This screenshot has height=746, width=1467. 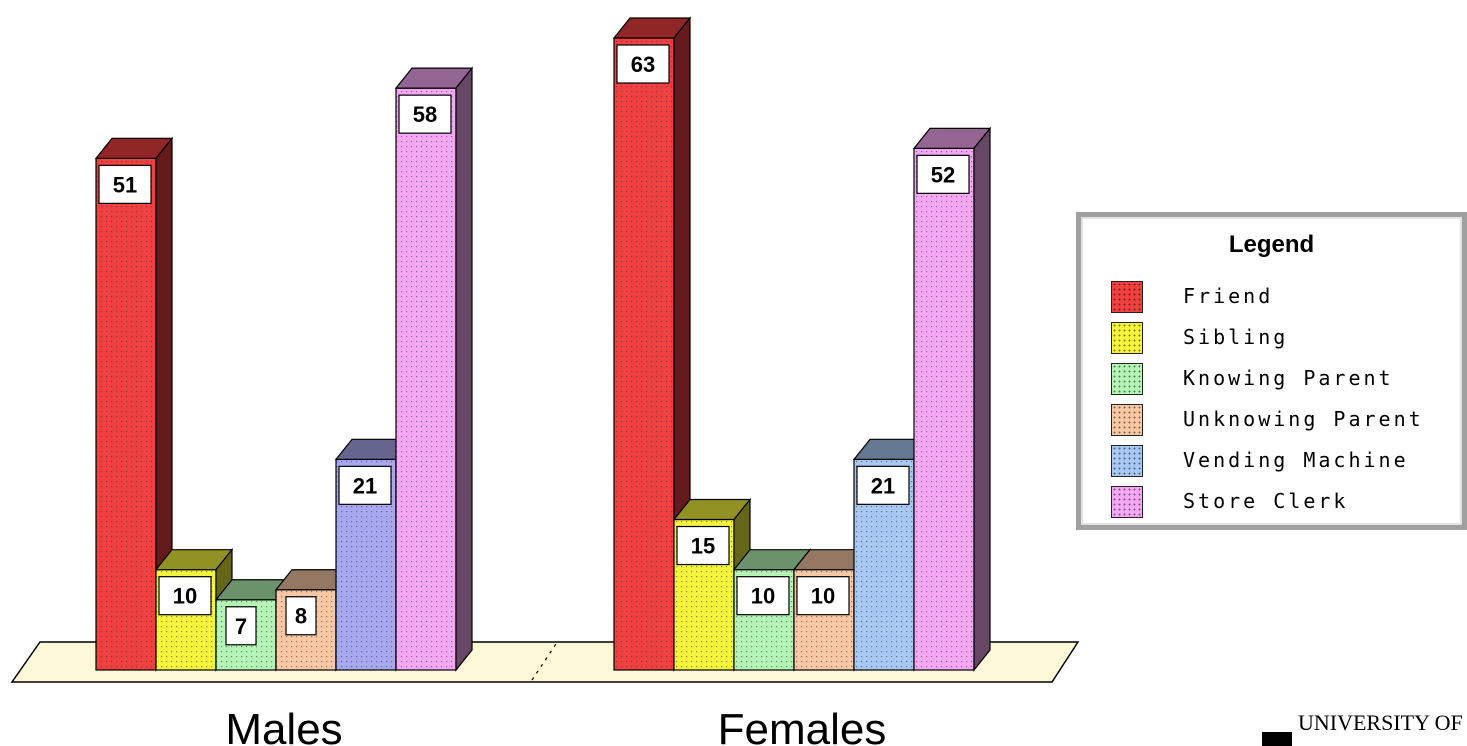 I want to click on value-label-males-store-clerk: 58, so click(x=425, y=114).